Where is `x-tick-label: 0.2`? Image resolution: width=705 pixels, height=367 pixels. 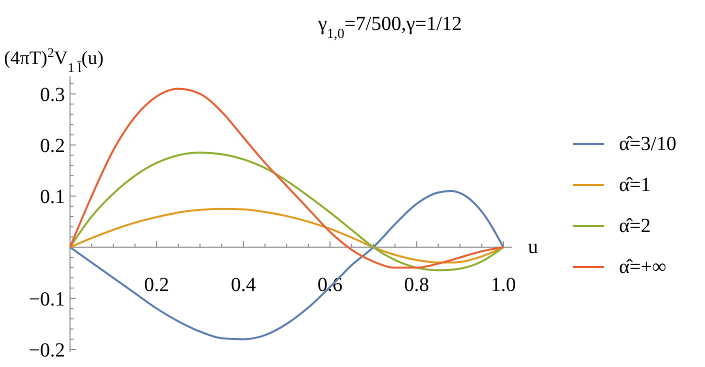
x-tick-label: 0.2 is located at coordinates (157, 285).